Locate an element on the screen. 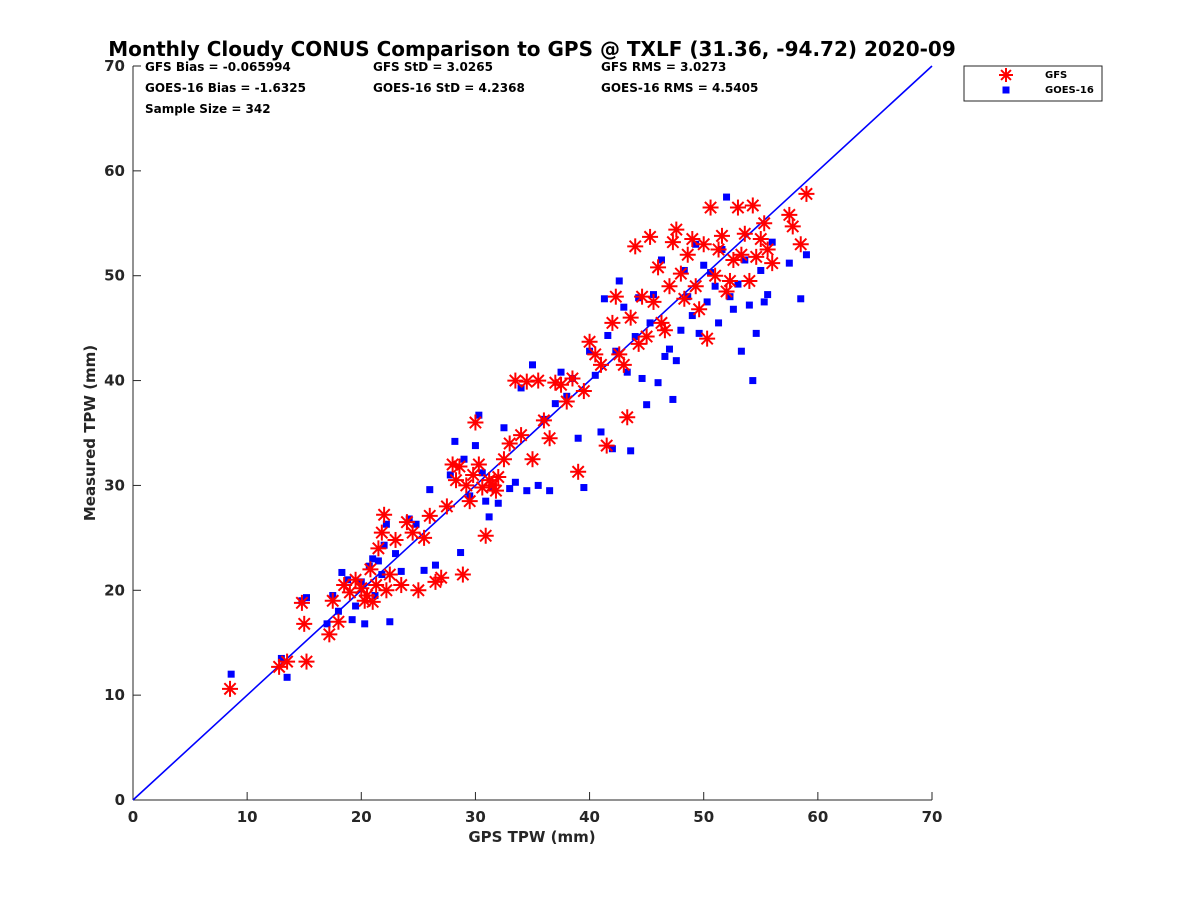  y-tick-label: 20 is located at coordinates (114, 590).